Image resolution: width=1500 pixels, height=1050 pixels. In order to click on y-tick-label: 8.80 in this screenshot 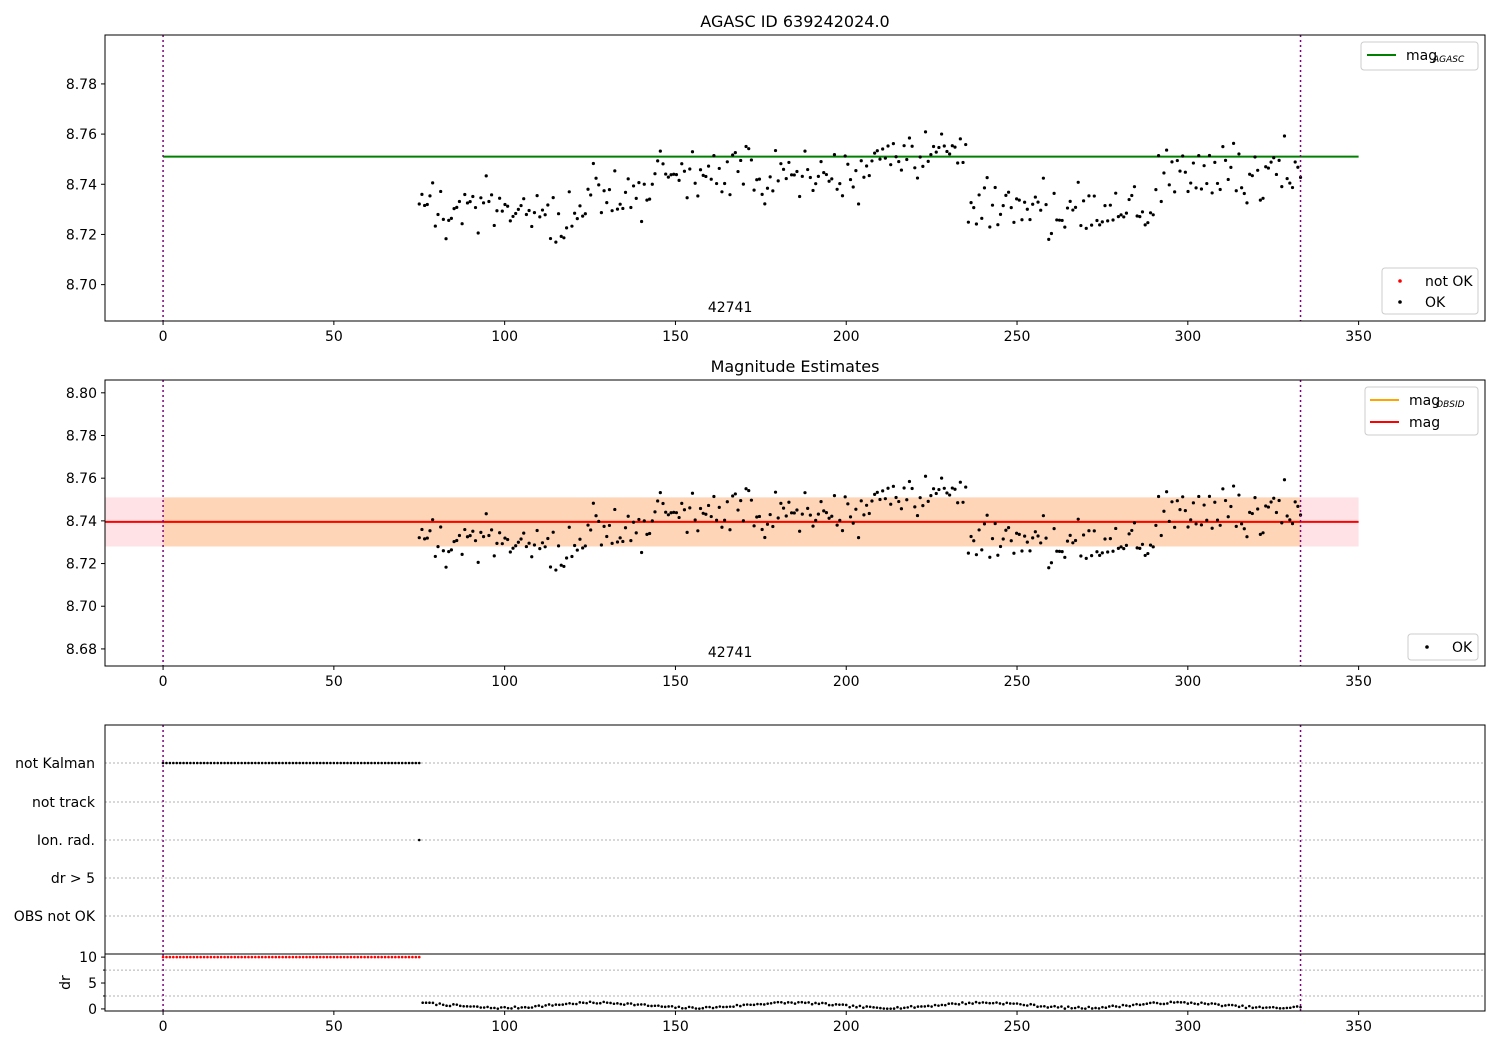, I will do `click(81, 394)`.